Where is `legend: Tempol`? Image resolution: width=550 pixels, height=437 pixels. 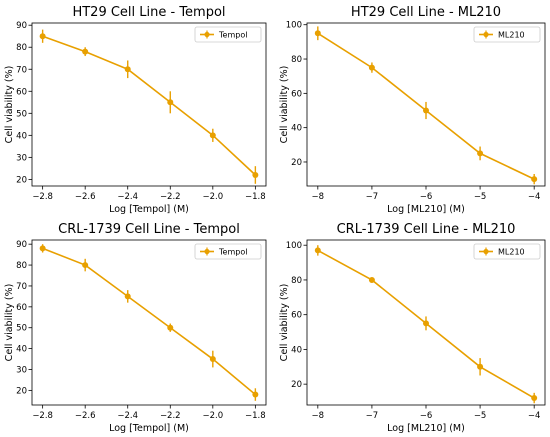
legend: Tempol is located at coordinates (228, 251).